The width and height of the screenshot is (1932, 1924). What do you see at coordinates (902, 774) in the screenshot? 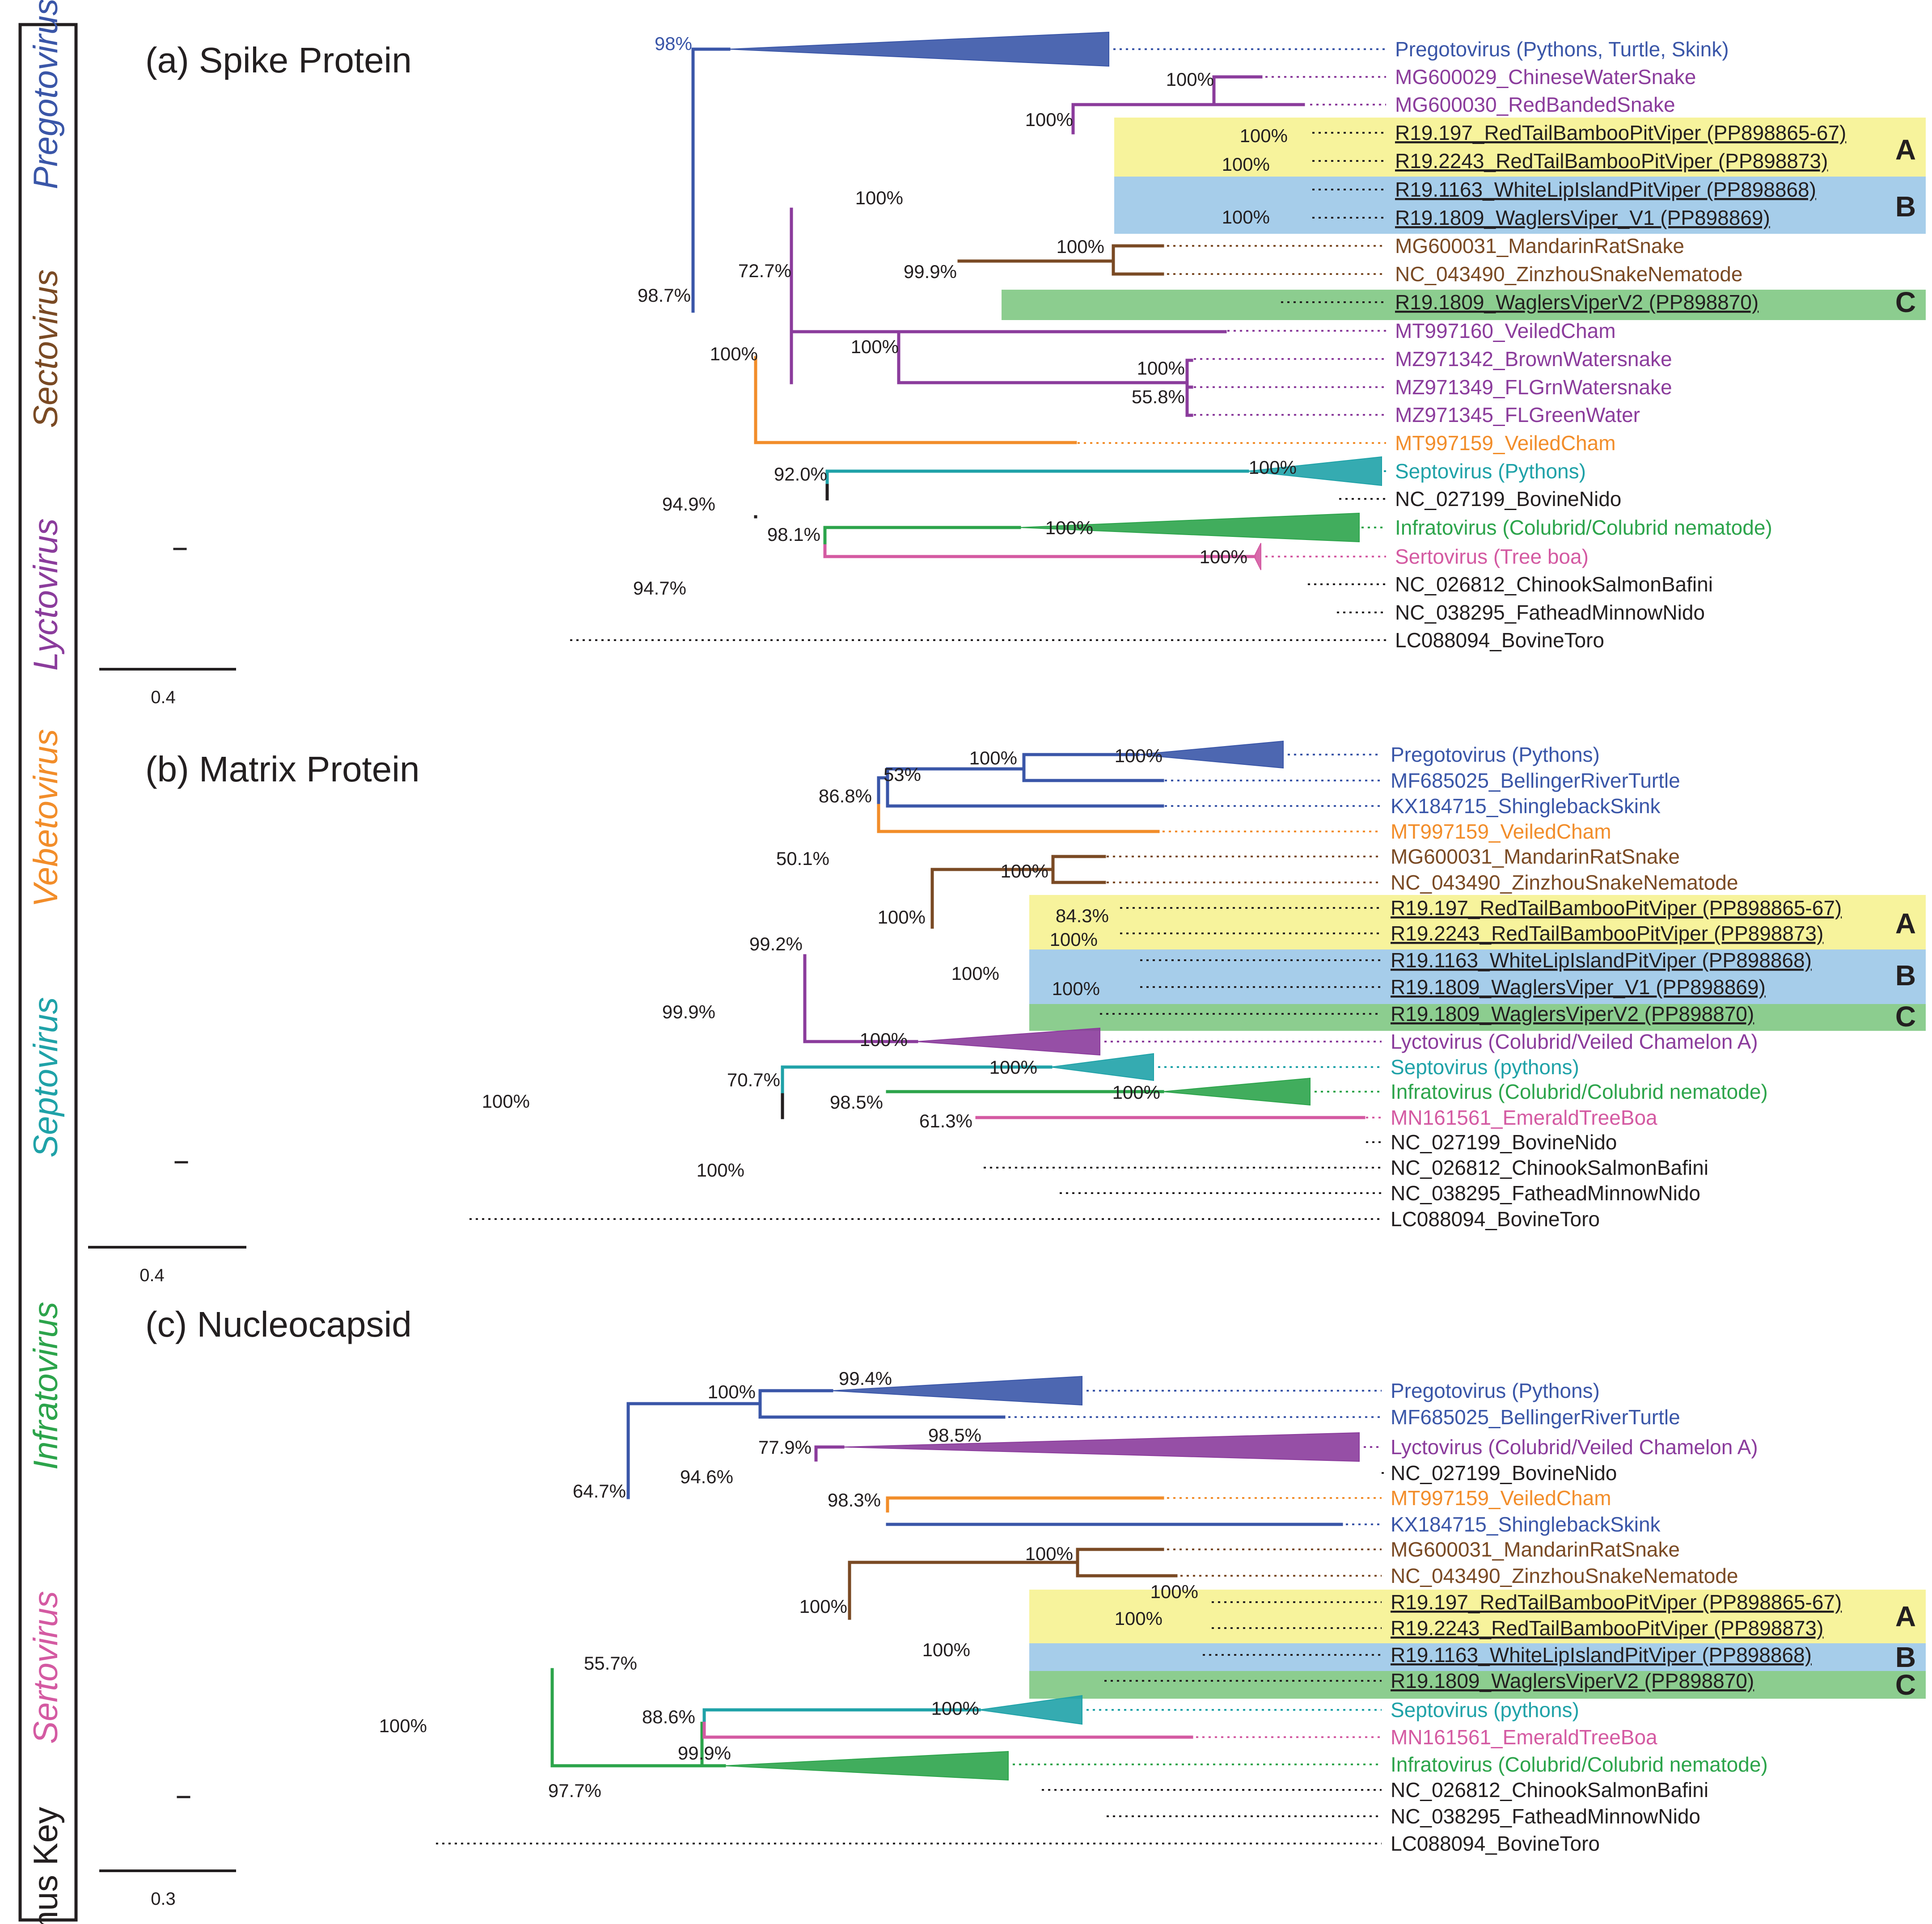
I see `support-value: 53%` at bounding box center [902, 774].